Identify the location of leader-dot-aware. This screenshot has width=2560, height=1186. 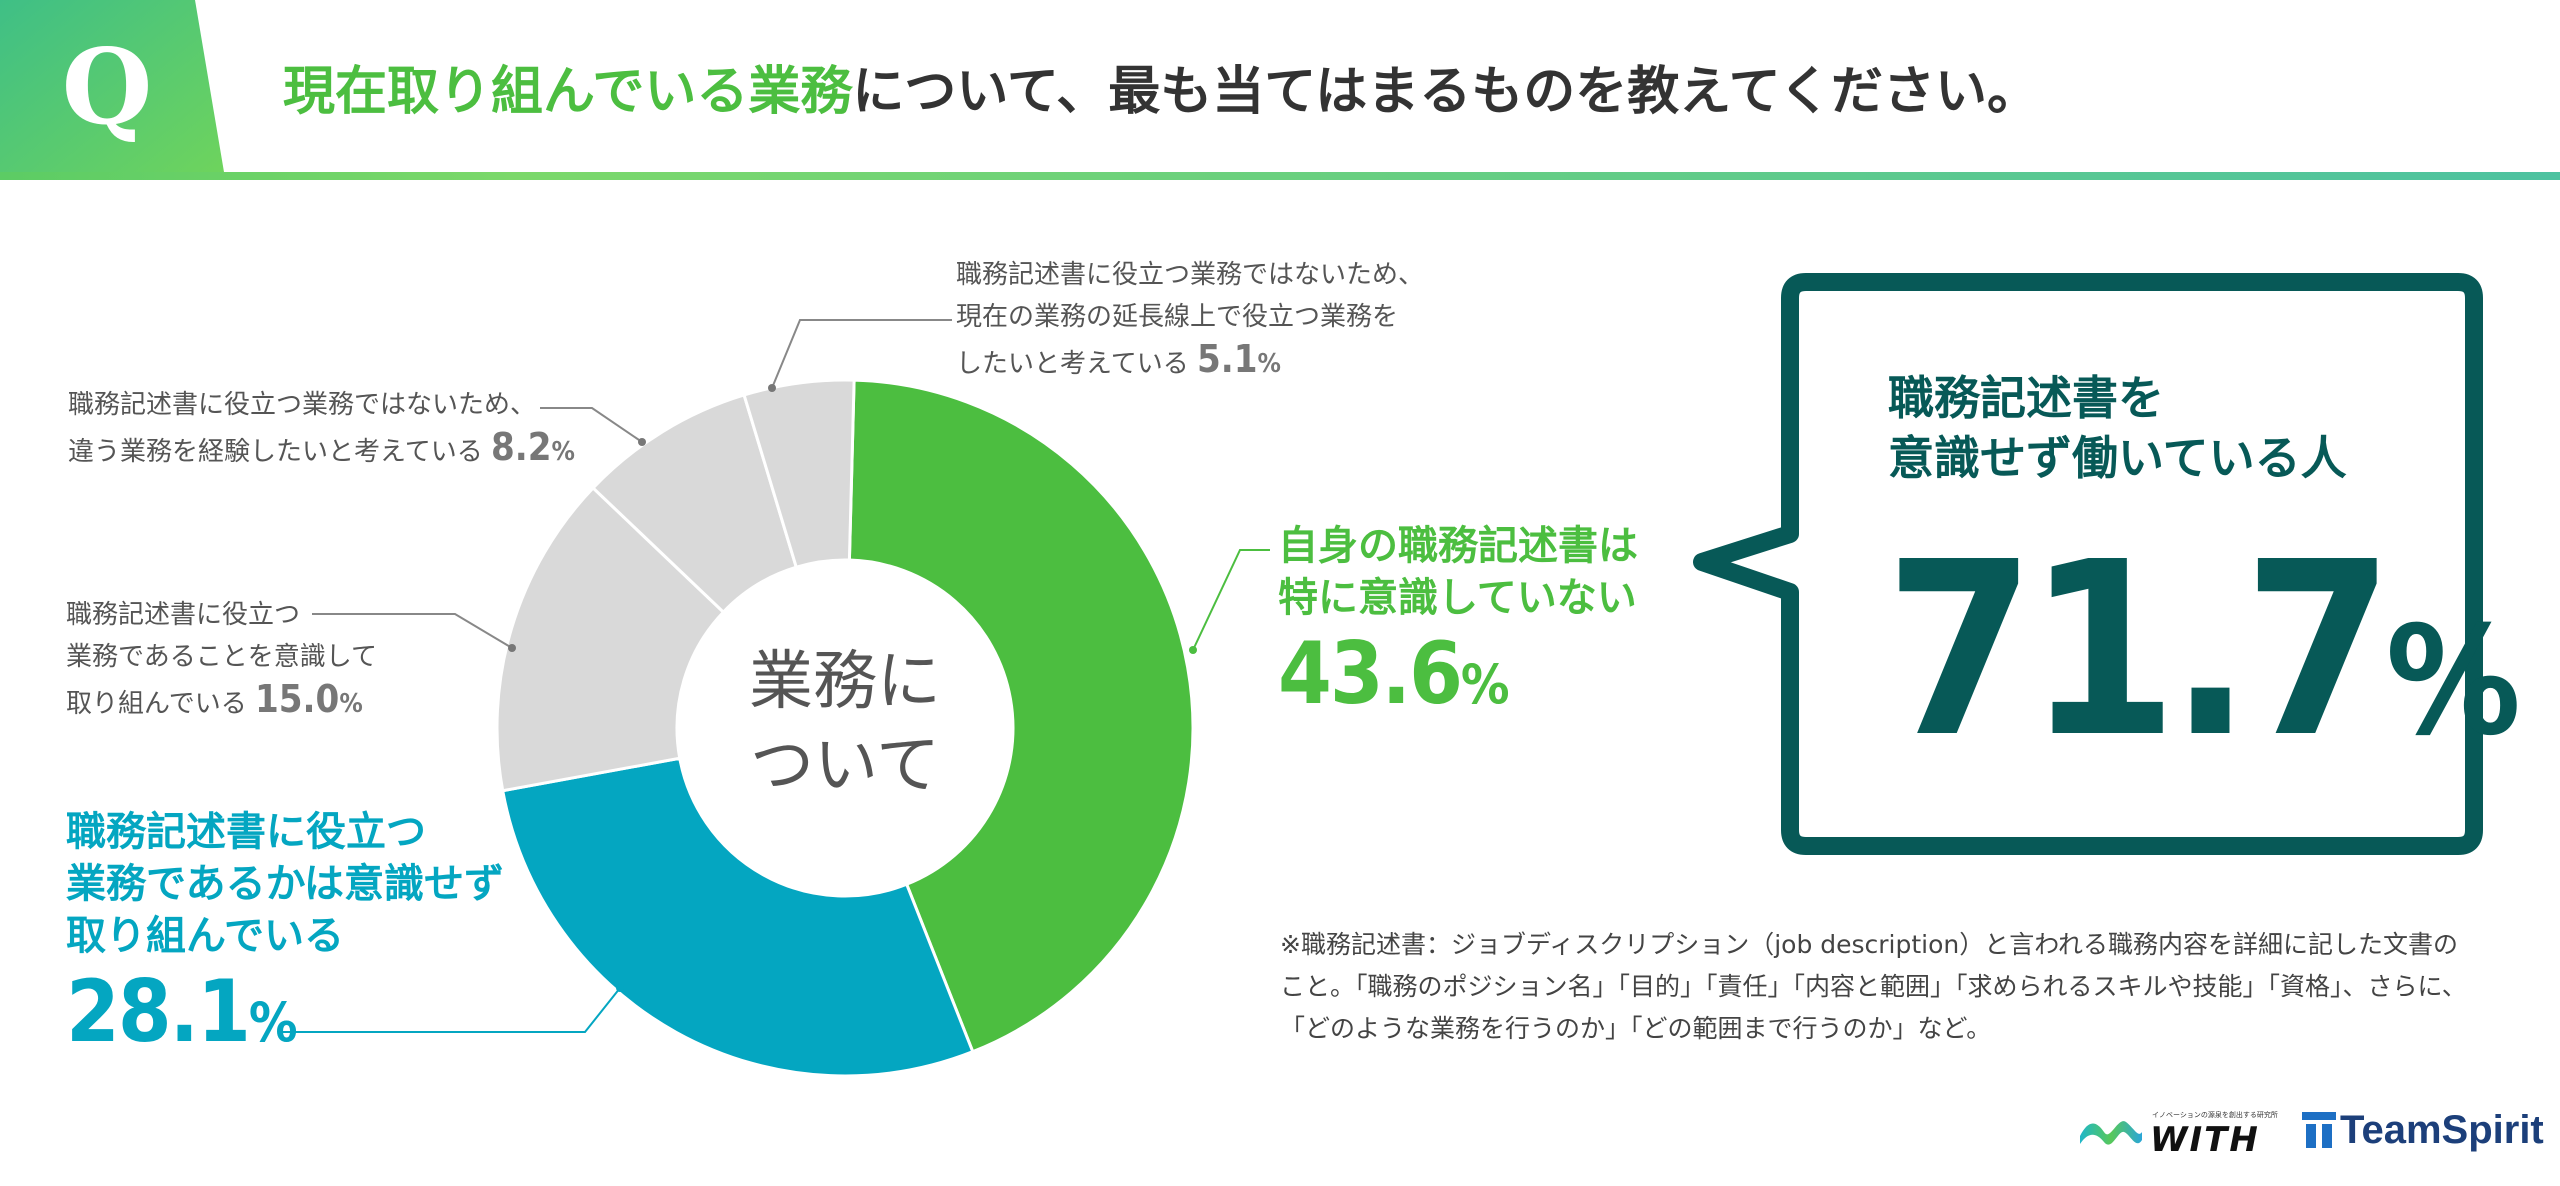
(512, 648).